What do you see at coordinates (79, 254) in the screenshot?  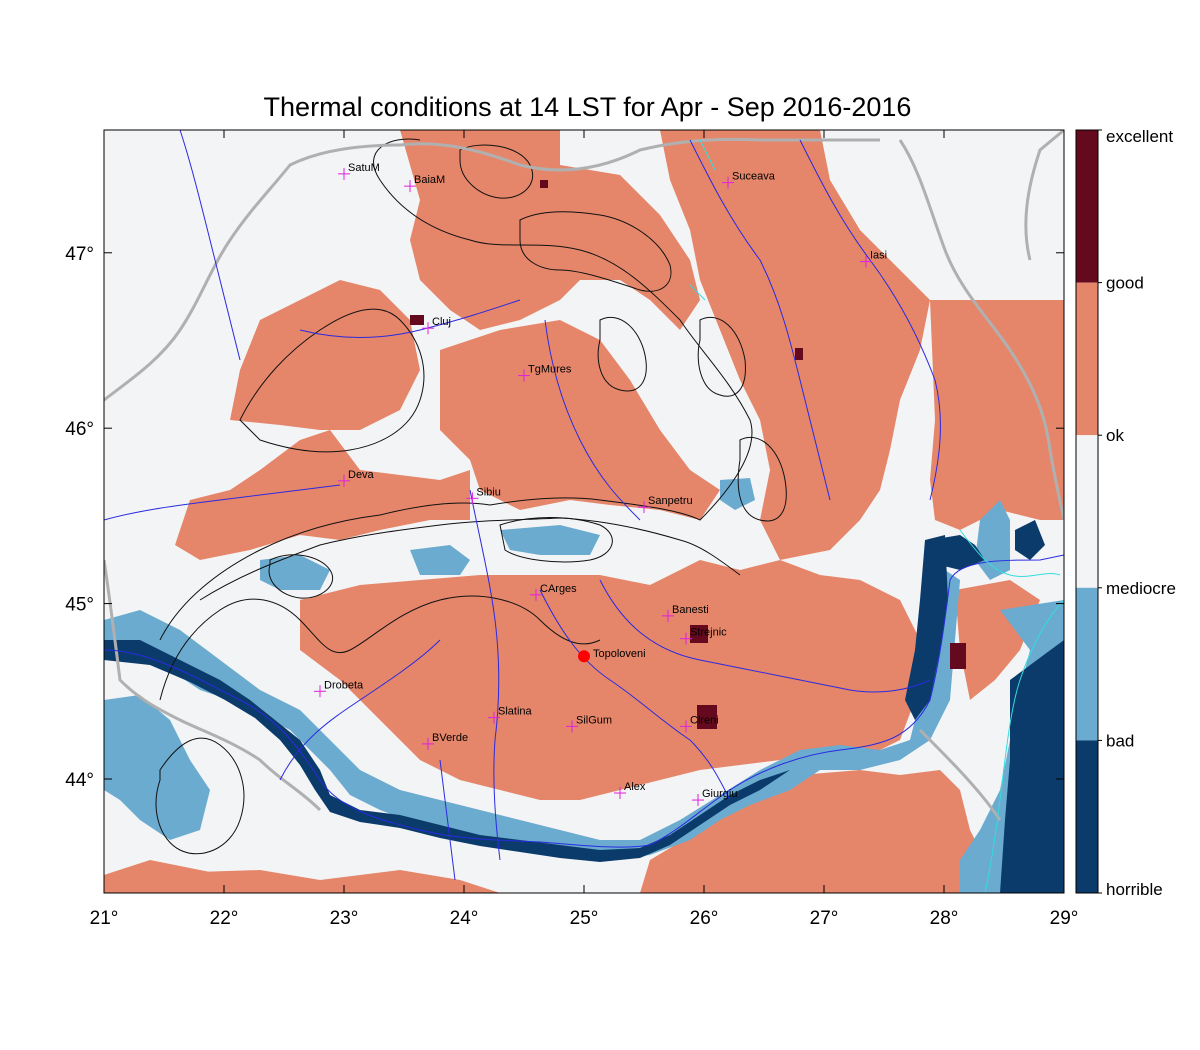 I see `y-tick-label: 47°` at bounding box center [79, 254].